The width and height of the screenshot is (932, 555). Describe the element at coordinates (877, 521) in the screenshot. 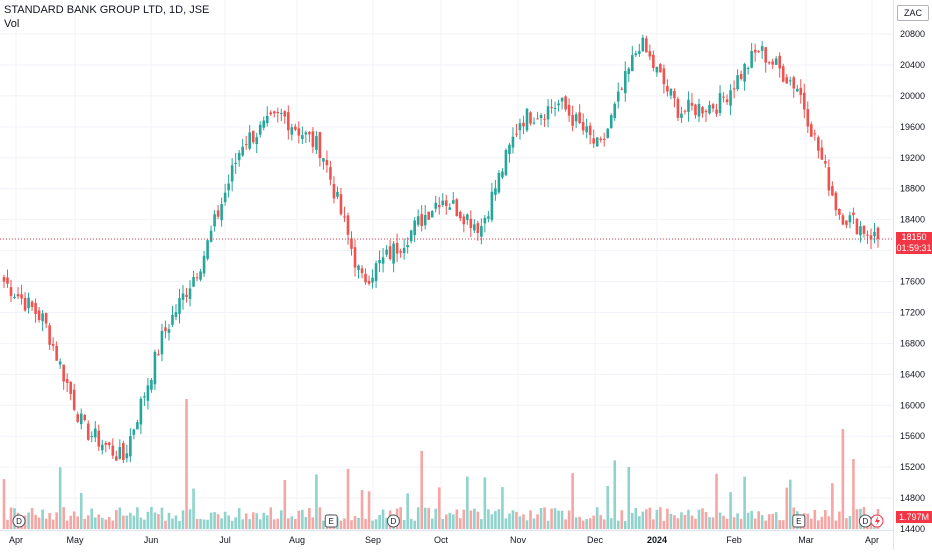

I see `alert-icon` at that location.